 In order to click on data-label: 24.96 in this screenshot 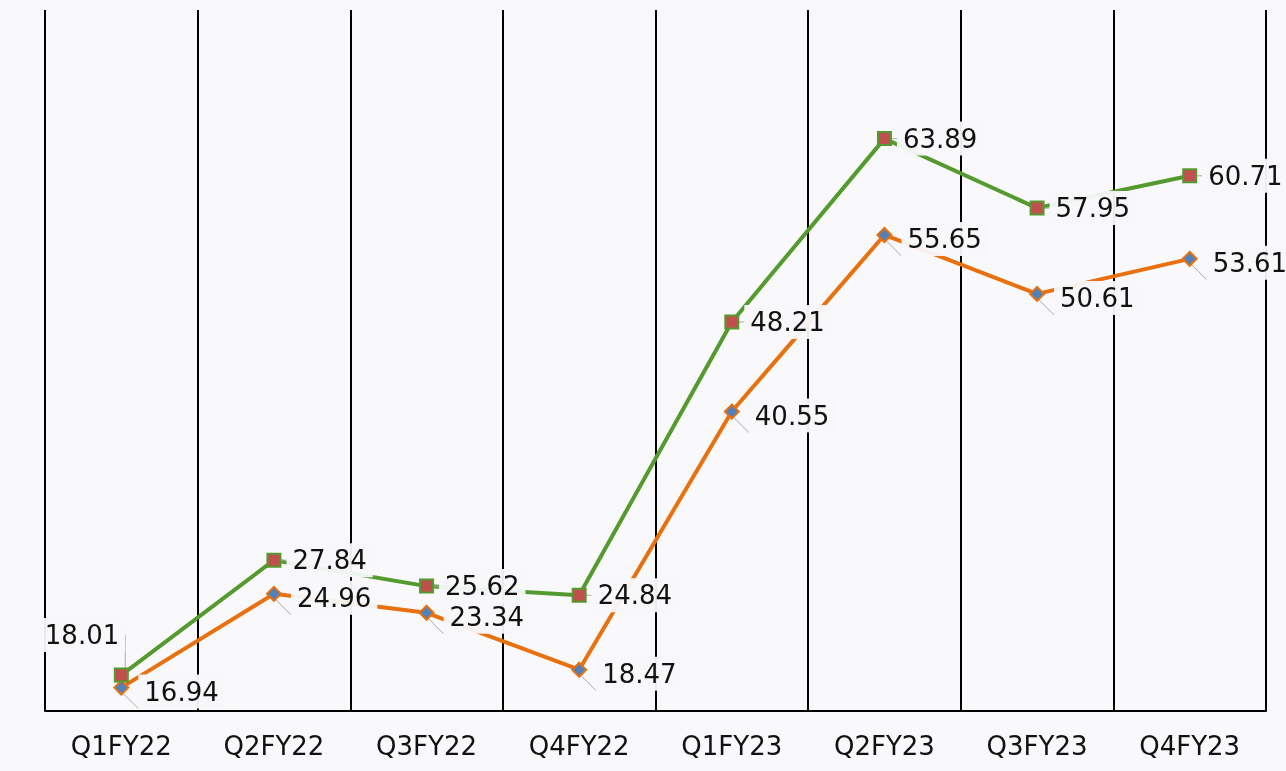, I will do `click(334, 597)`.